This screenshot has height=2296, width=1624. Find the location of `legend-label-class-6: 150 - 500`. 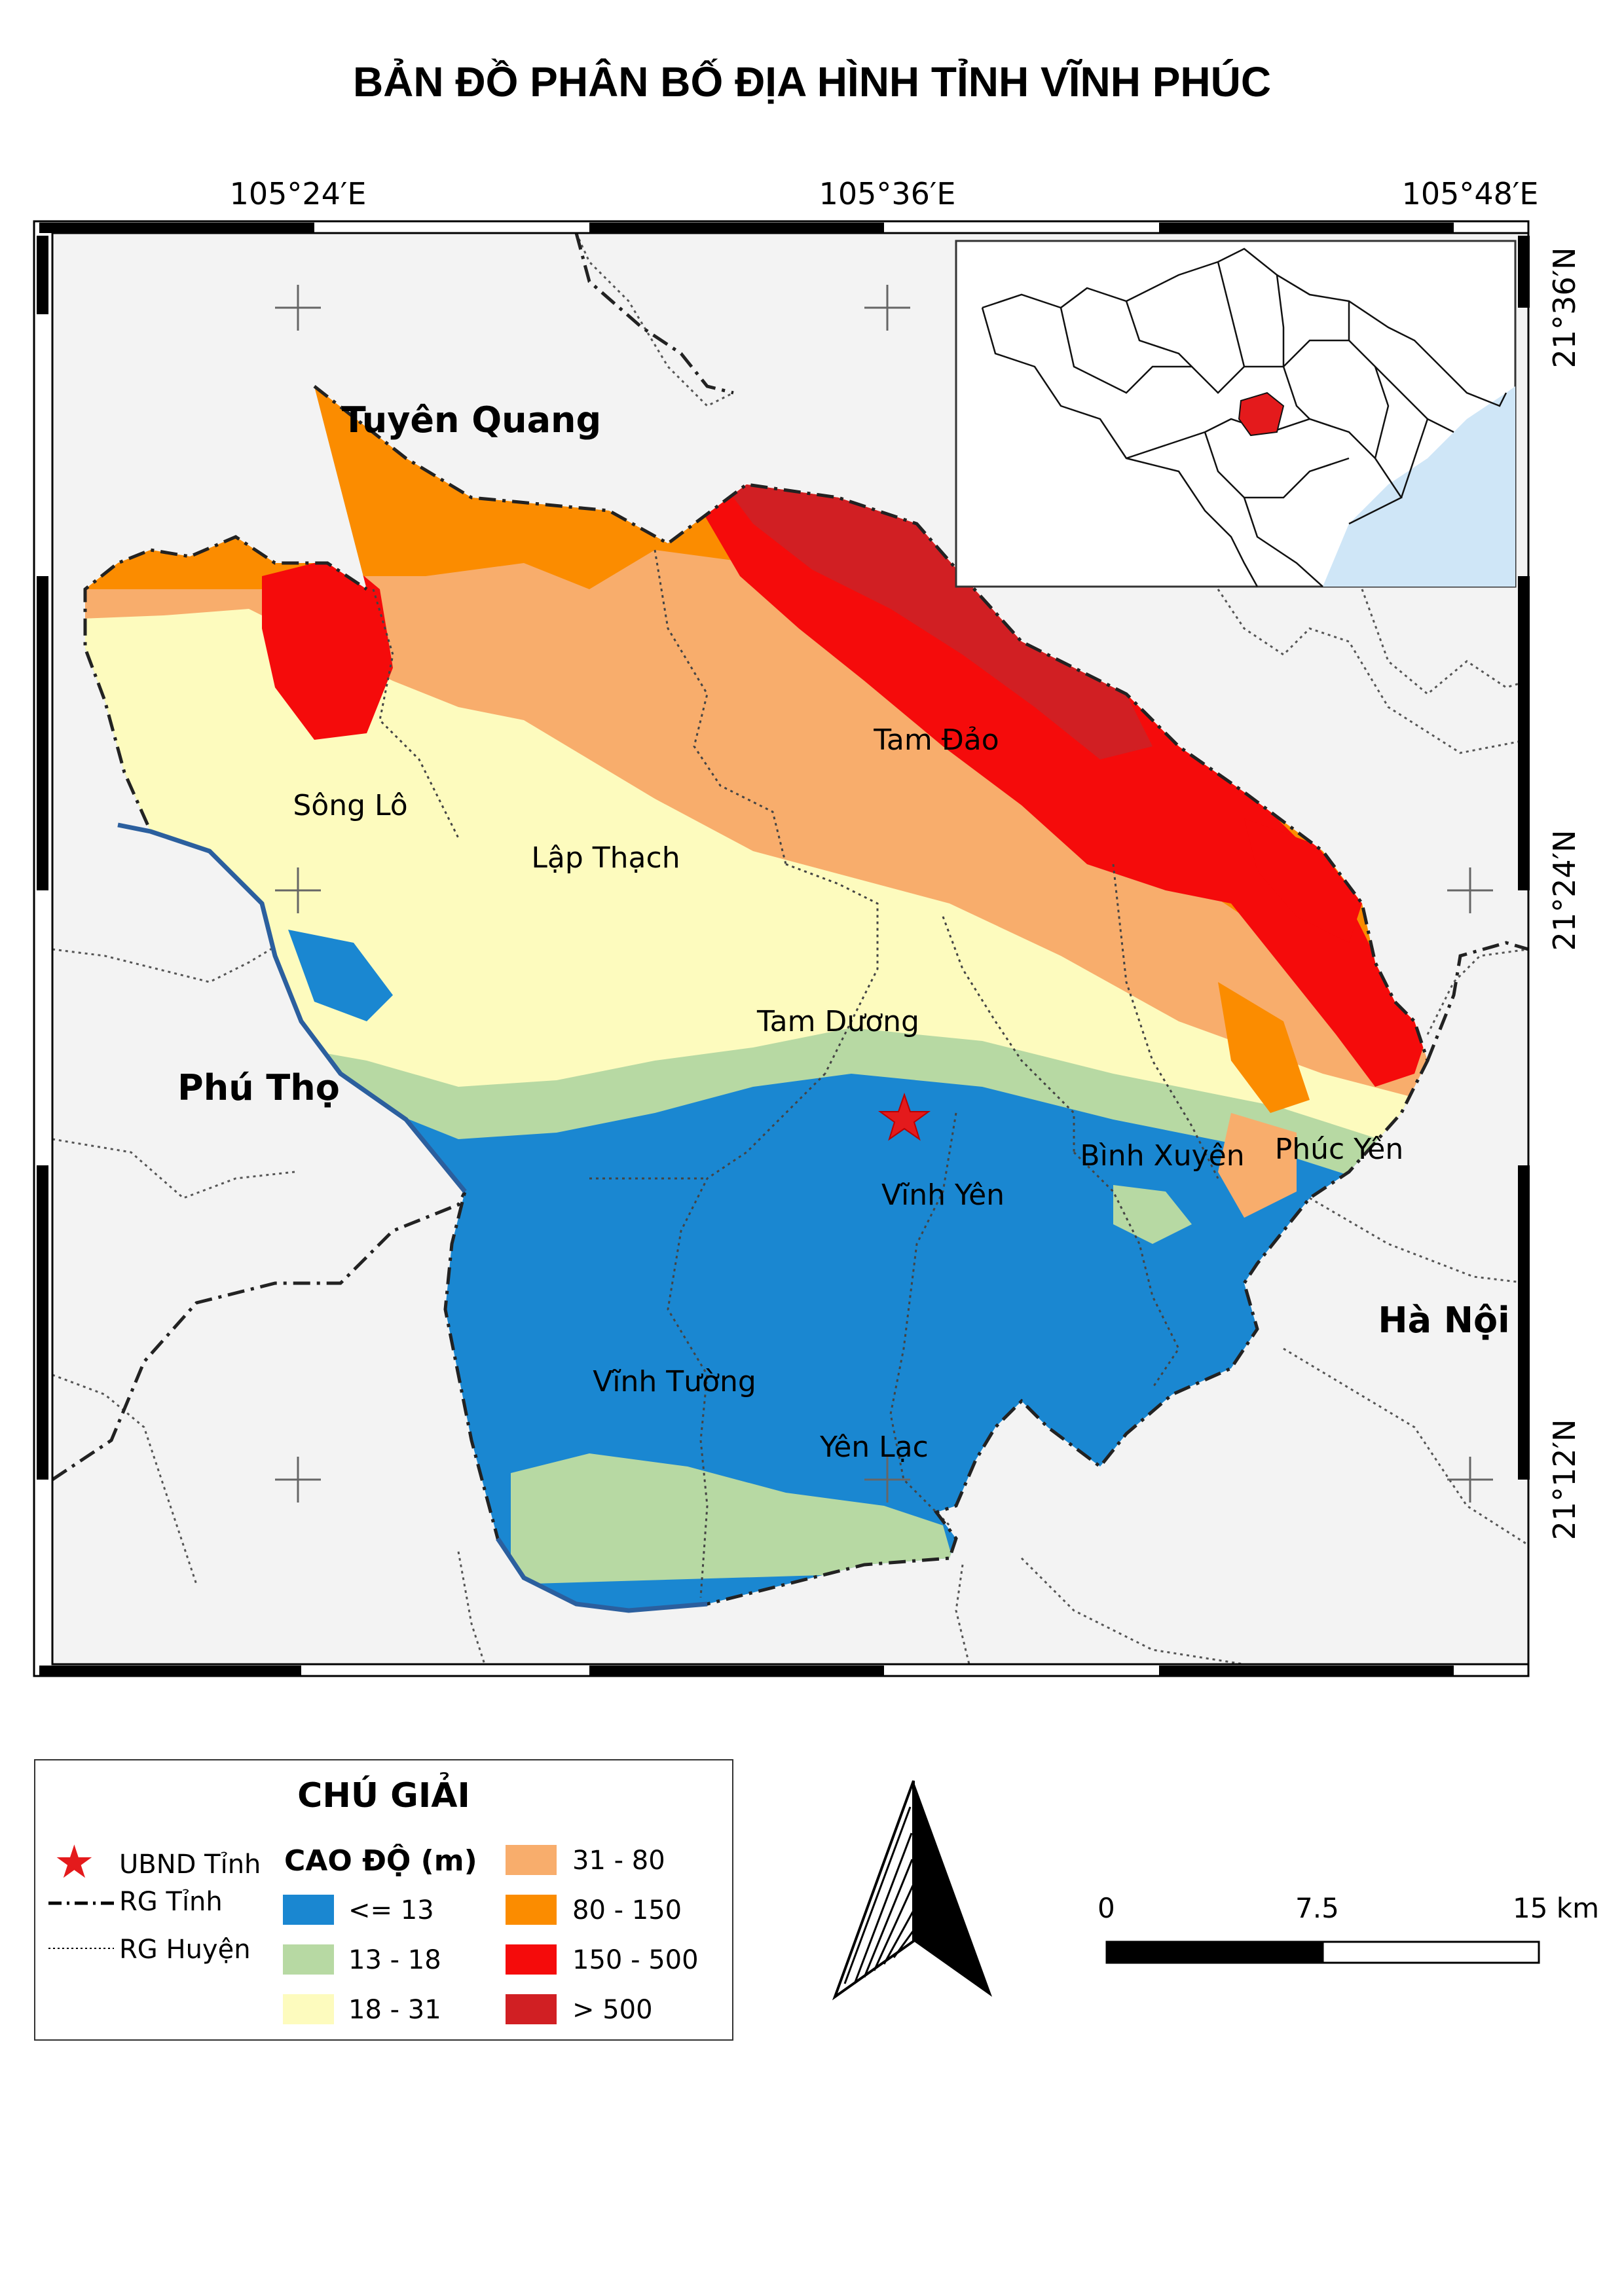

legend-label-class-6: 150 - 500 is located at coordinates (635, 1960).